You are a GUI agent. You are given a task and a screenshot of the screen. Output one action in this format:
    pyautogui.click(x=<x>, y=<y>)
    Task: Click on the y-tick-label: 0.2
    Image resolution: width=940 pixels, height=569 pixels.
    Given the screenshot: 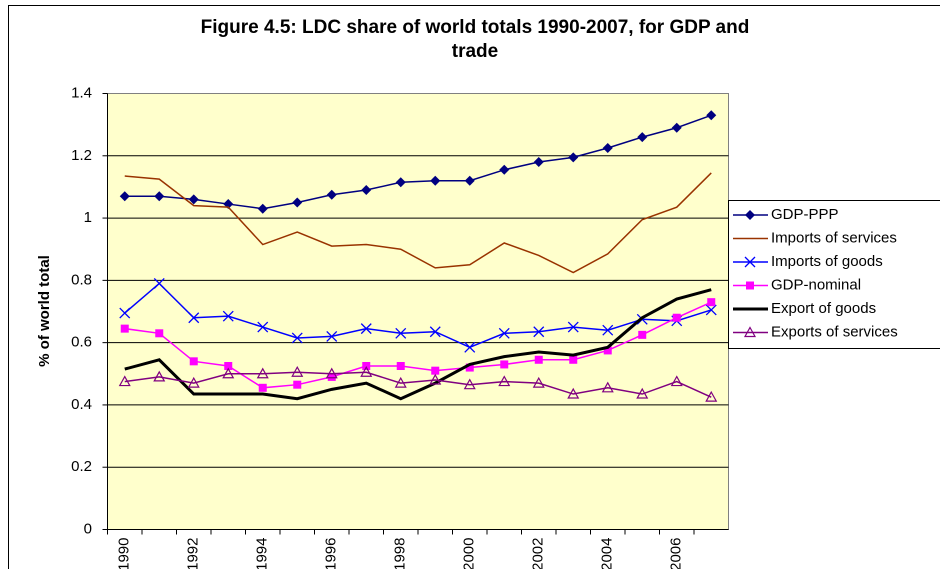 What is the action you would take?
    pyautogui.click(x=81, y=466)
    